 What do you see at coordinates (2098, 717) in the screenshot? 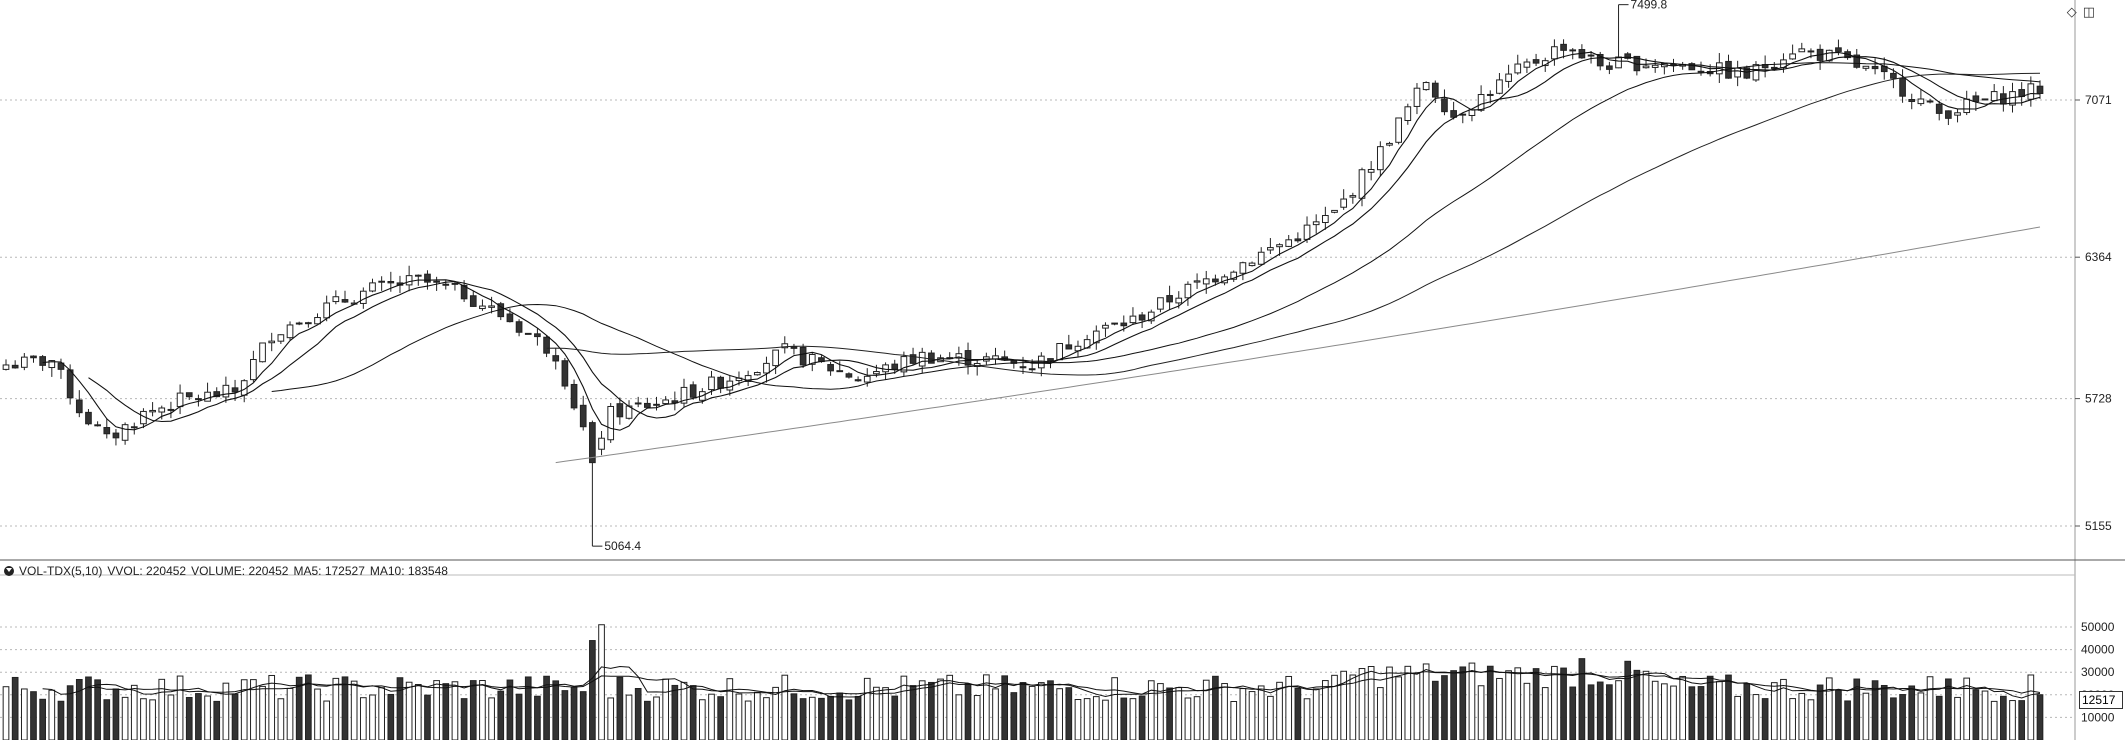
I see `volume-tick-label: 10000` at bounding box center [2098, 717].